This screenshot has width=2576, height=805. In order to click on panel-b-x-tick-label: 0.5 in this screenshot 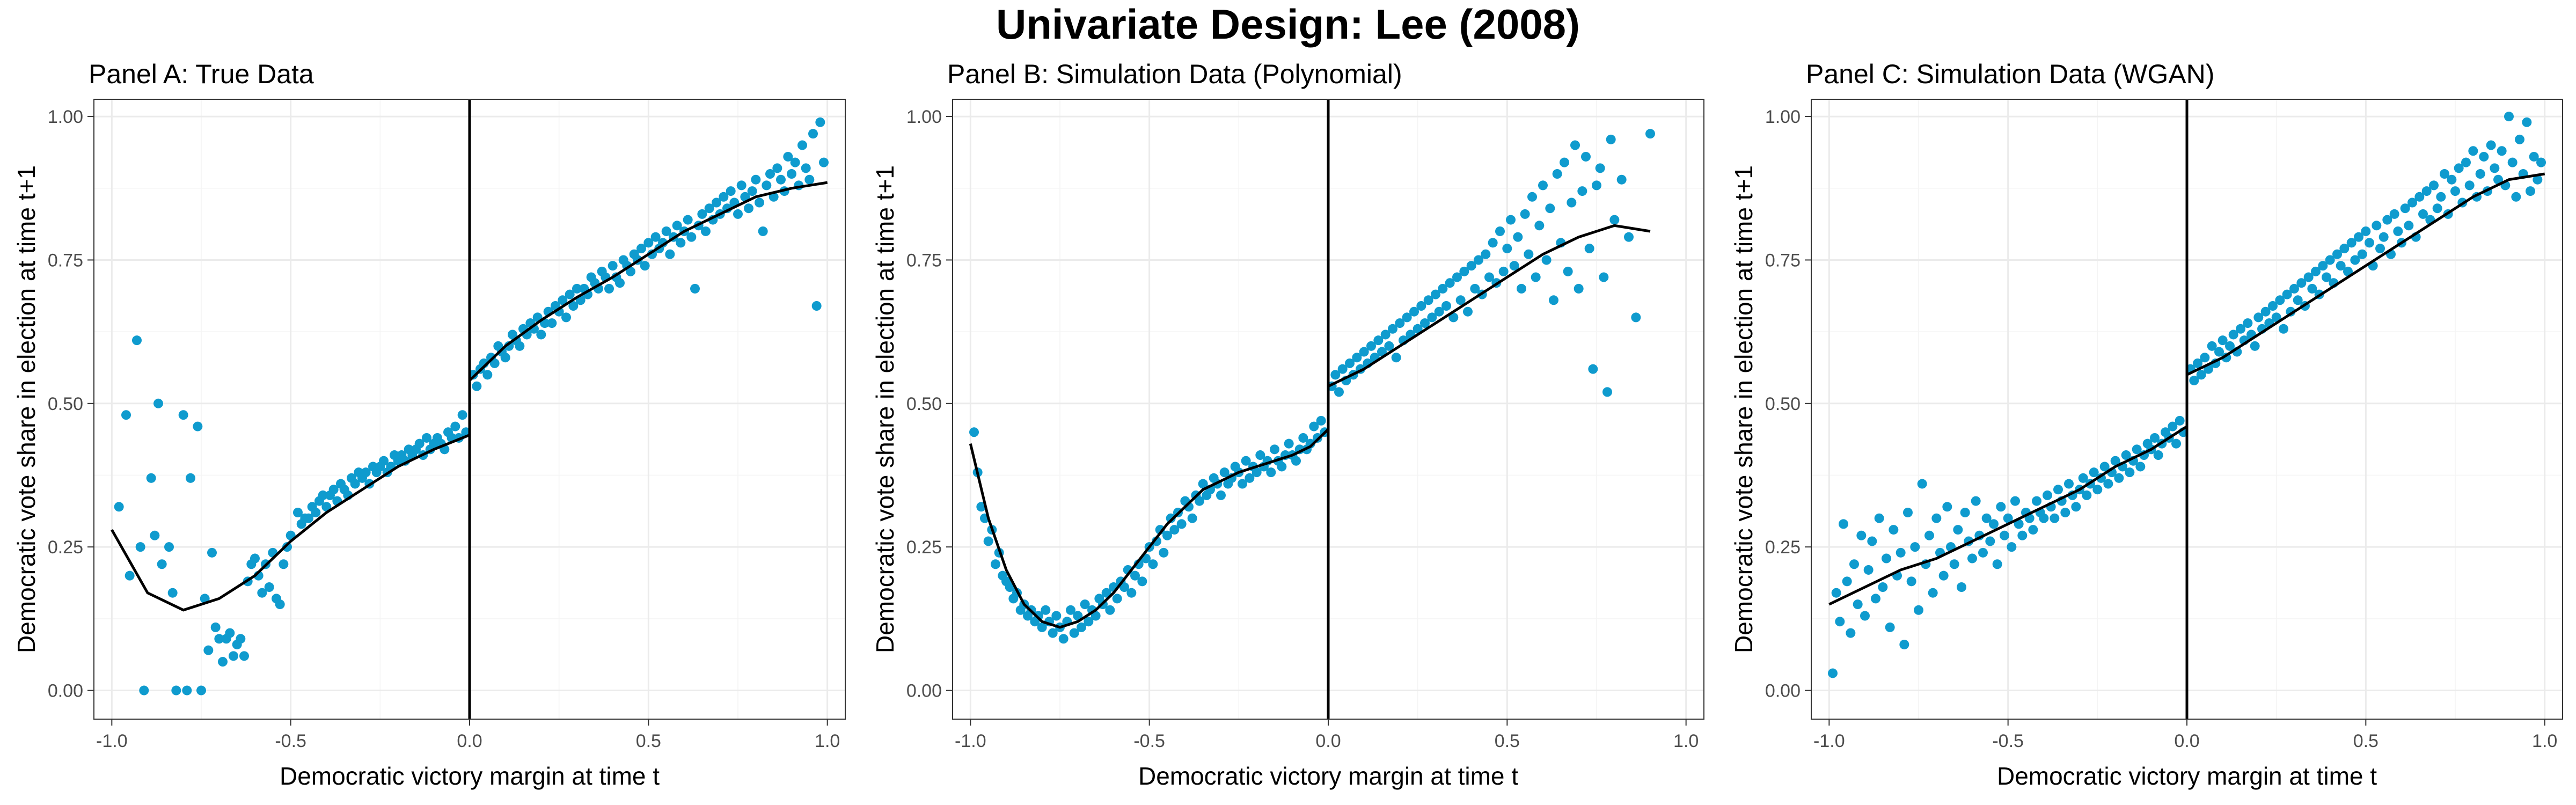, I will do `click(1507, 741)`.